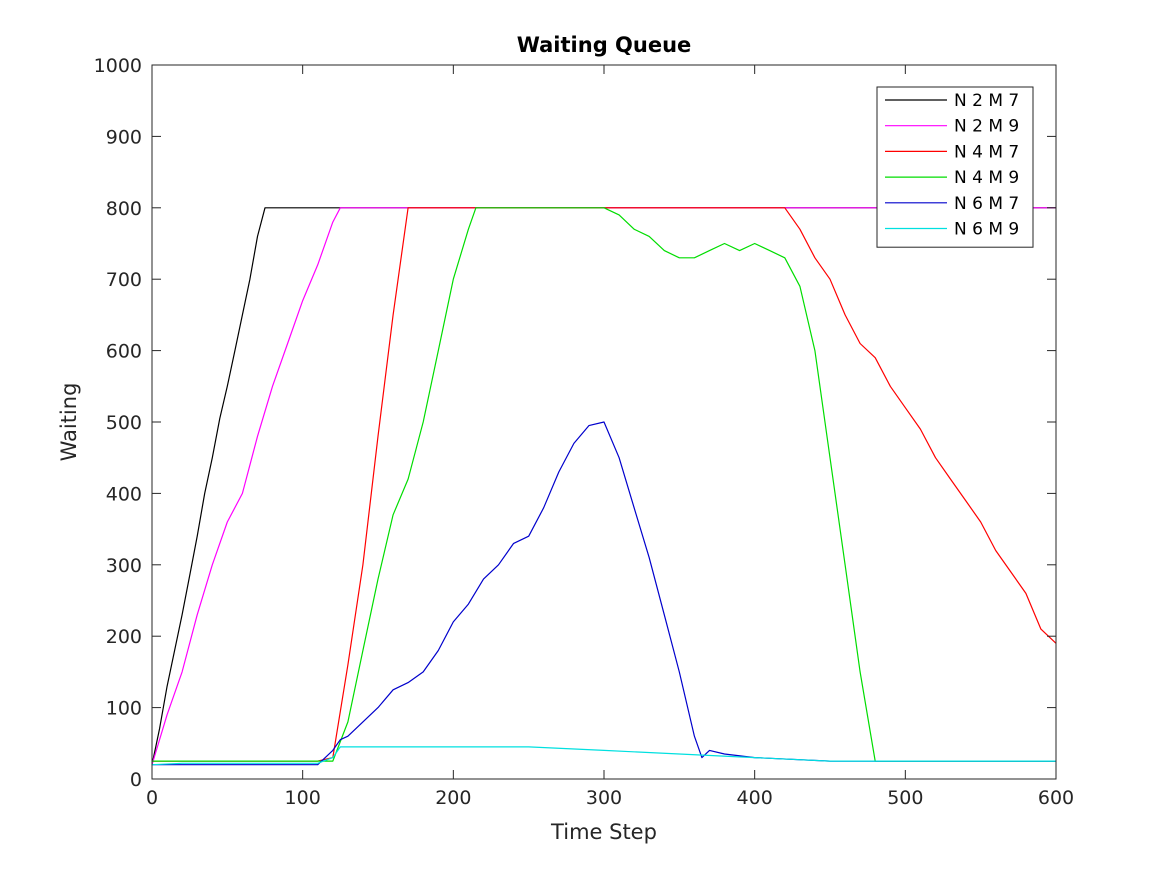 The width and height of the screenshot is (1167, 875). What do you see at coordinates (136, 780) in the screenshot?
I see `y-tick-label: 0` at bounding box center [136, 780].